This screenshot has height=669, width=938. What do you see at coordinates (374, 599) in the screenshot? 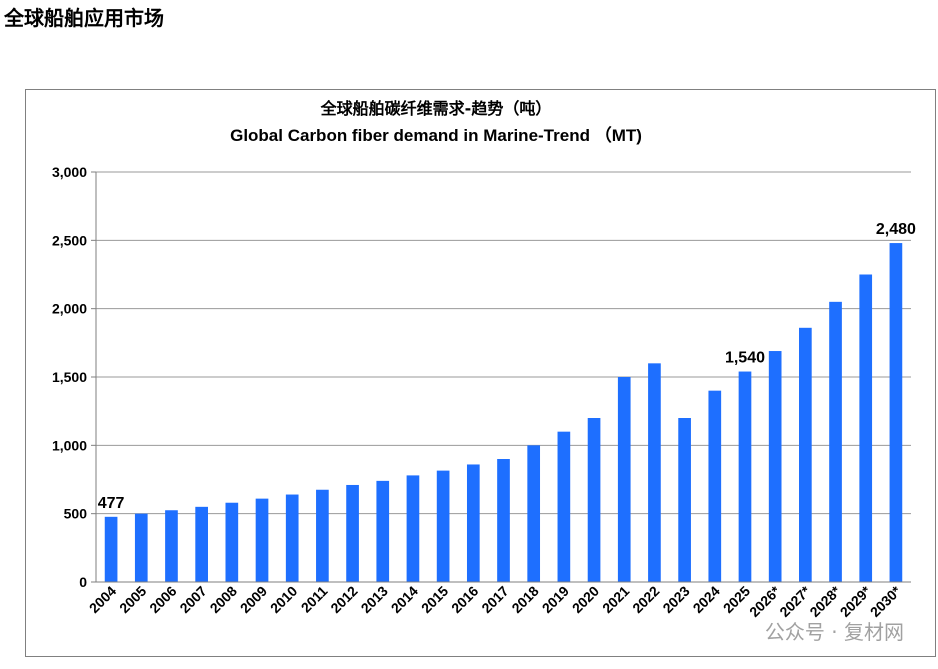
I see `x-tick-label: 2013` at bounding box center [374, 599].